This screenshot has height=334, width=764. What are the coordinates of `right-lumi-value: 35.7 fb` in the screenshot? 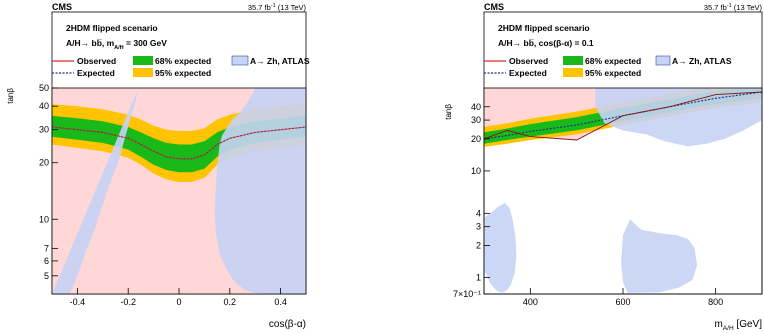 It's located at (715, 7).